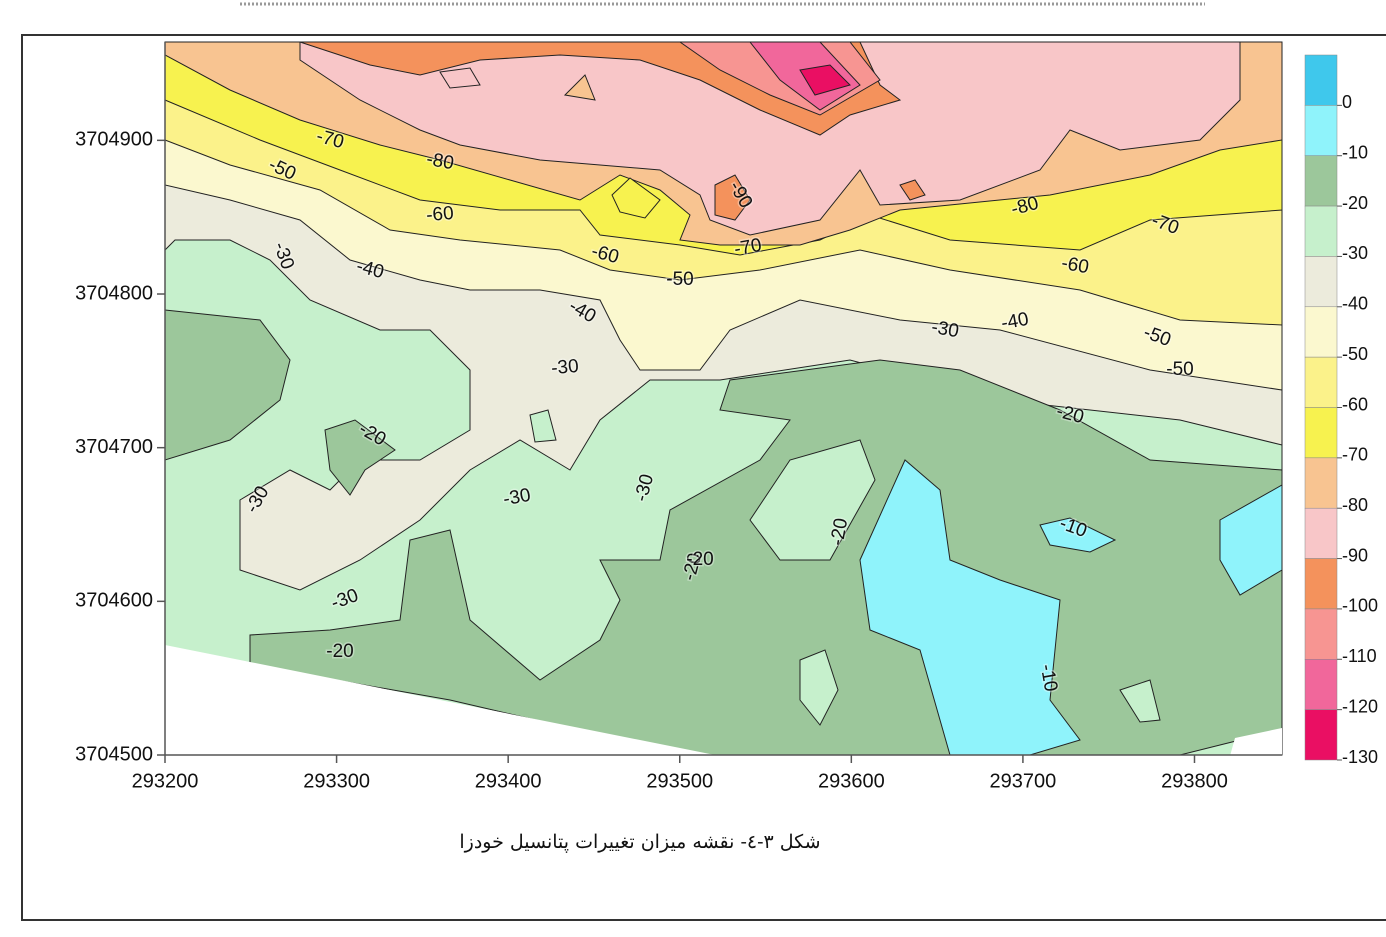 The width and height of the screenshot is (1386, 937). I want to click on y-tick-label: 3704600, so click(114, 601).